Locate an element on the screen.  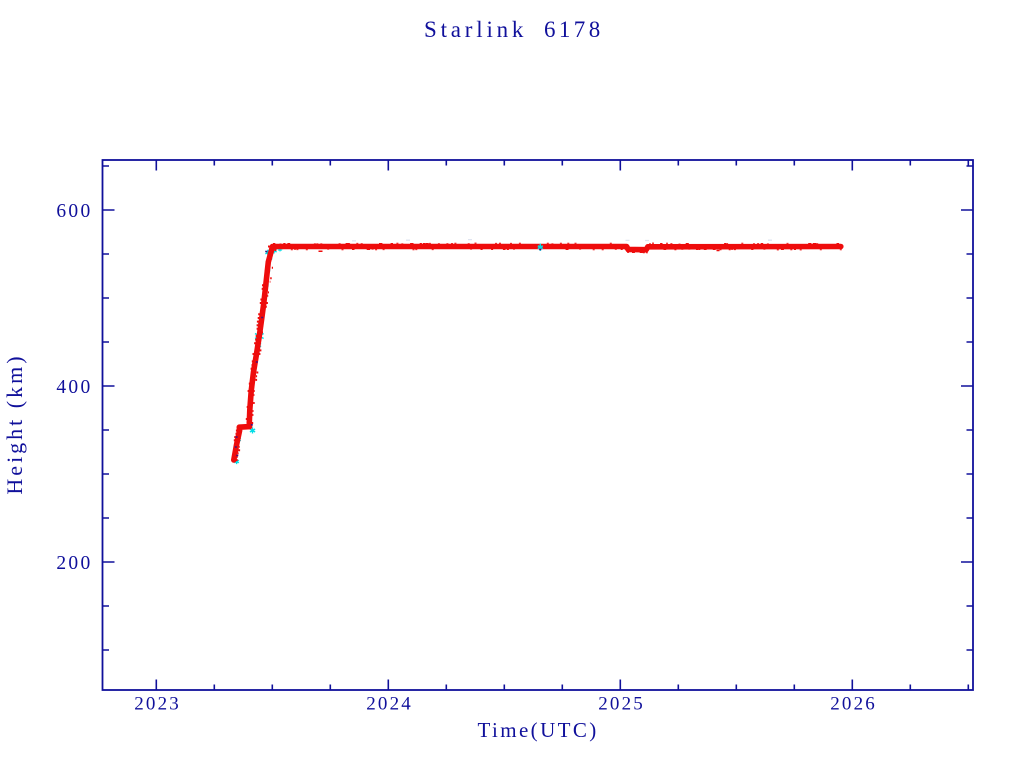
svg-text: 2026 is located at coordinates (853, 704).